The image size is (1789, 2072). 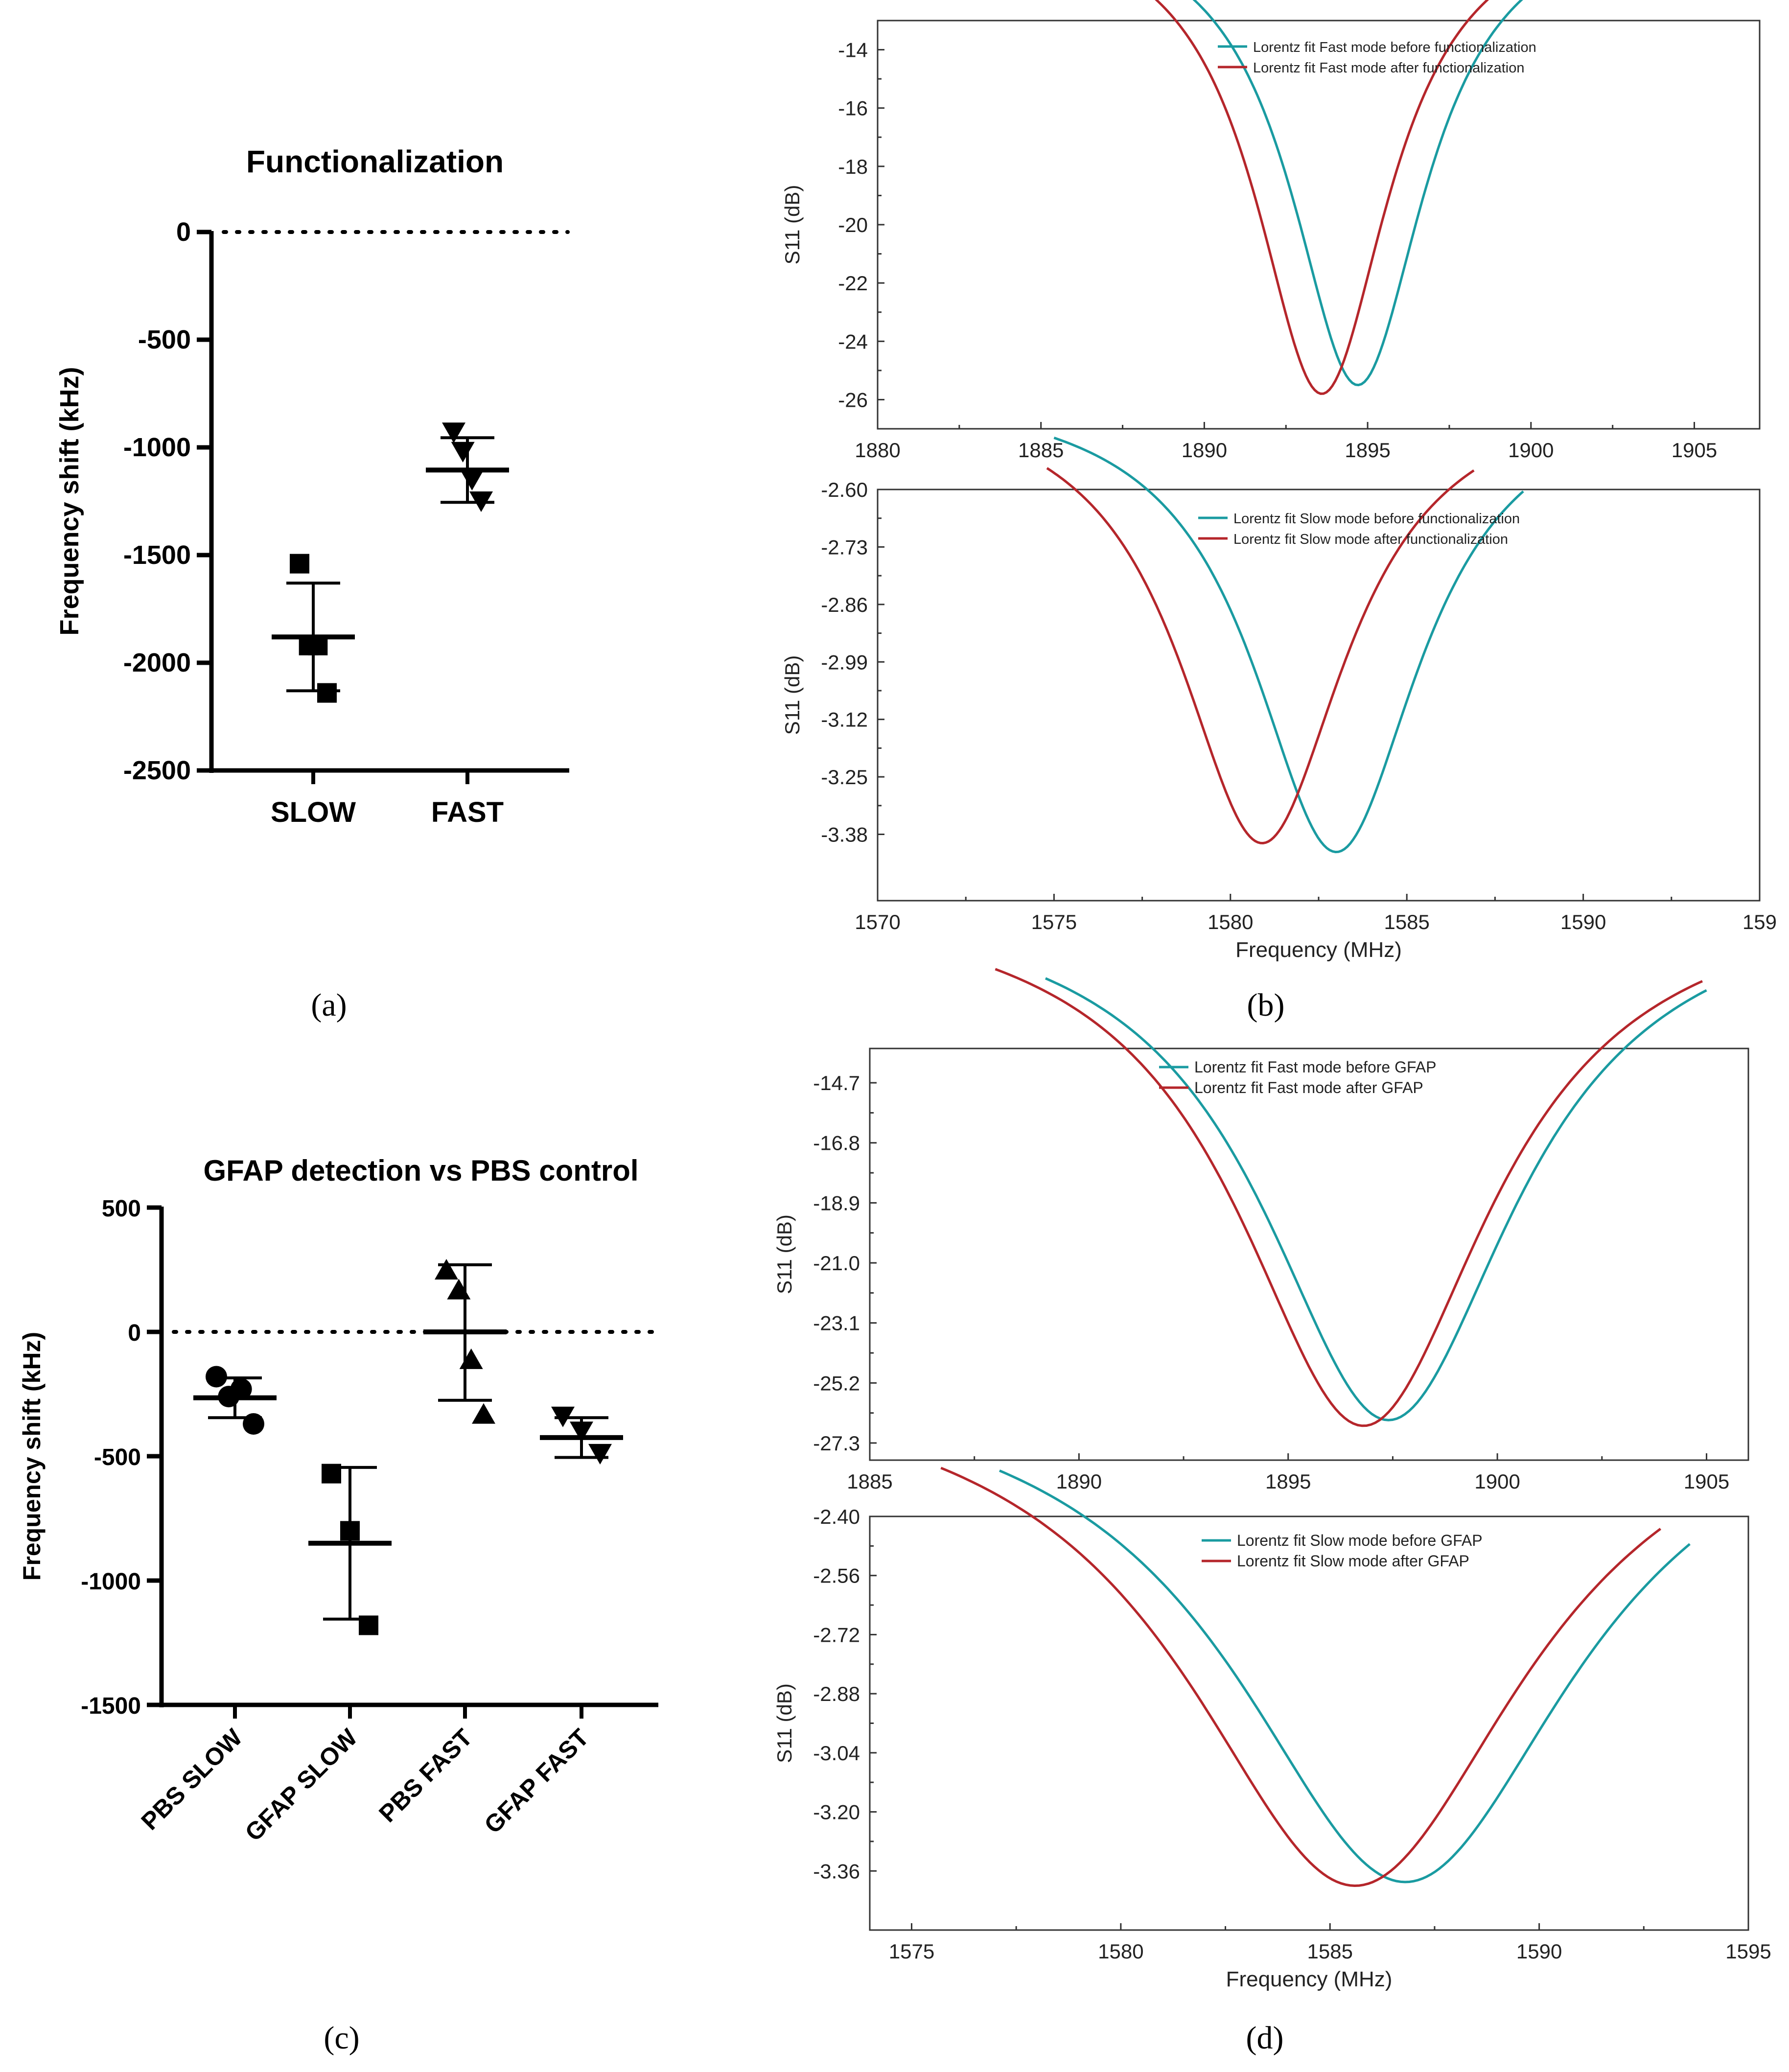 I want to click on y-tick-label: -3.36, so click(x=836, y=1872).